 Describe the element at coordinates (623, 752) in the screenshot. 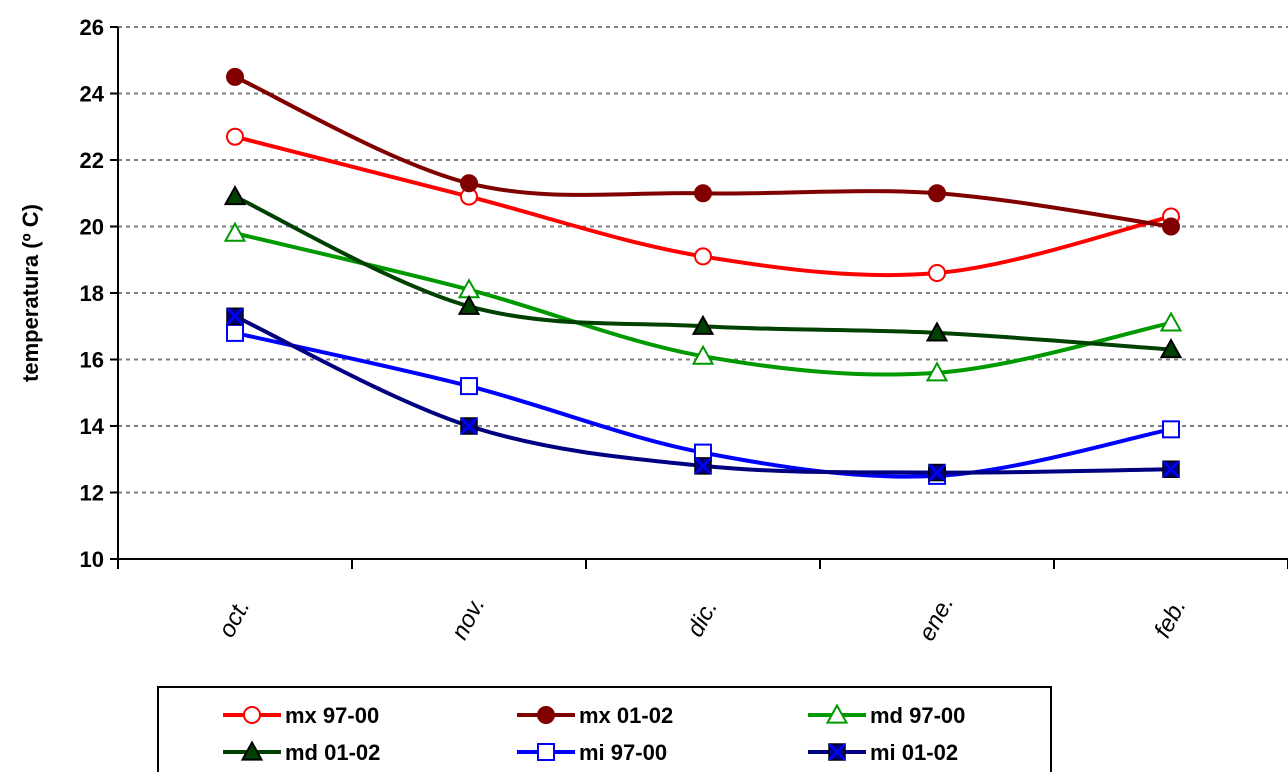

I see `legend-label: mi 97-00` at that location.